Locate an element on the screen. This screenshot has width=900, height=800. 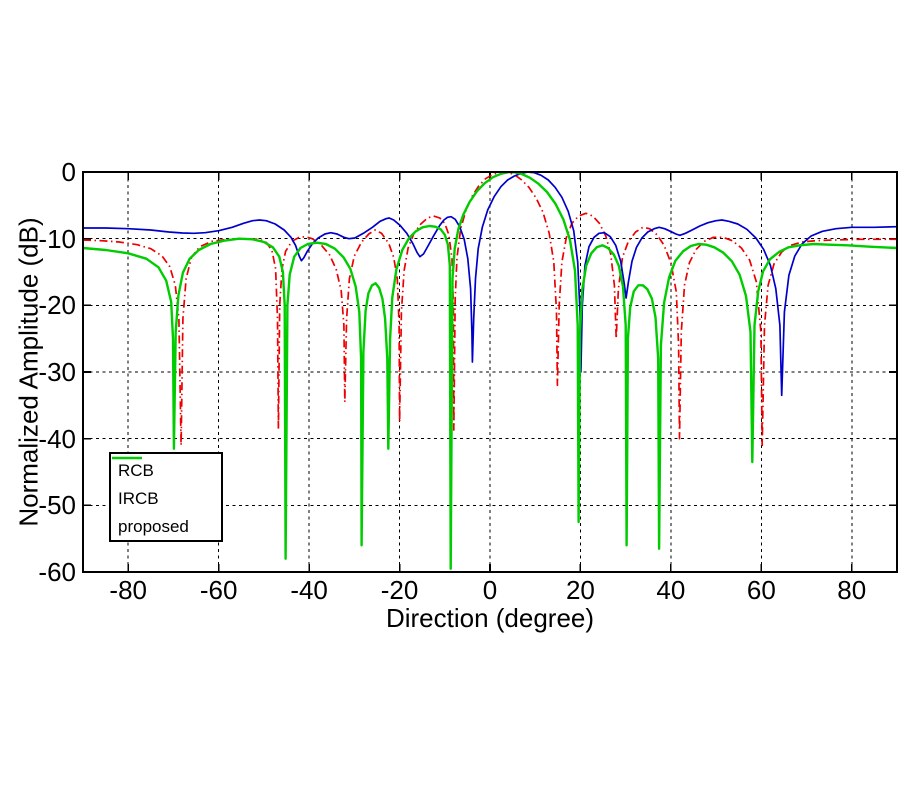
x-tick-label: 0 is located at coordinates (490, 590).